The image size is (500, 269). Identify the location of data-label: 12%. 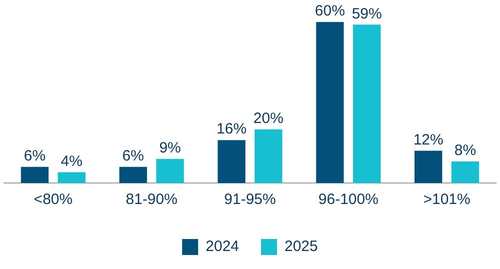
(428, 139).